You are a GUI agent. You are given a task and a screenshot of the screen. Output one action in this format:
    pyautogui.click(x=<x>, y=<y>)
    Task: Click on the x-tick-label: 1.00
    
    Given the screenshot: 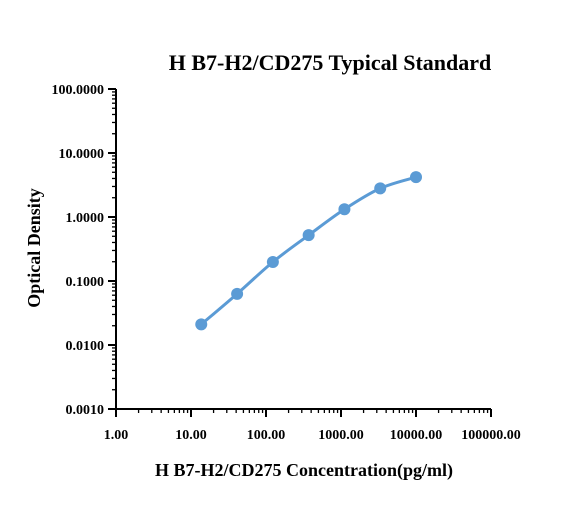 What is the action you would take?
    pyautogui.click(x=116, y=435)
    